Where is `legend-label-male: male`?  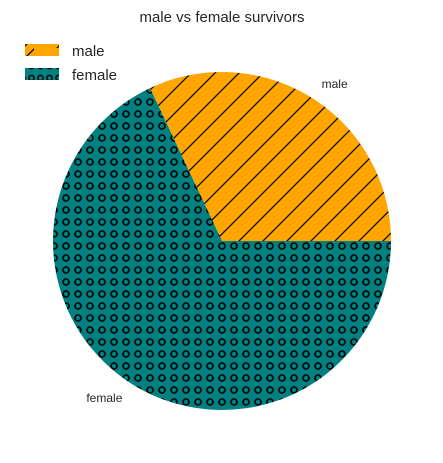 legend-label-male: male is located at coordinates (88, 51).